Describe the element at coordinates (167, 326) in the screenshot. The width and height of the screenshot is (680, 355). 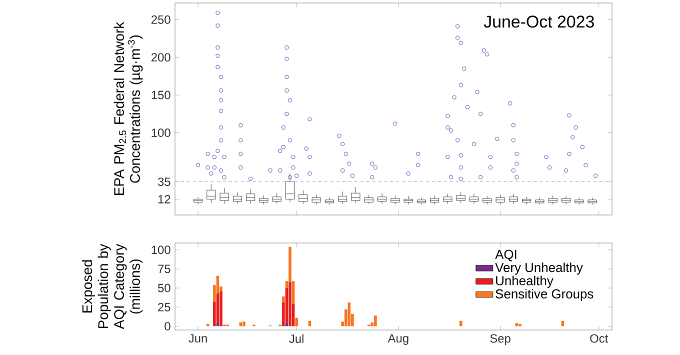
I see `y-tick-label: 0` at that location.